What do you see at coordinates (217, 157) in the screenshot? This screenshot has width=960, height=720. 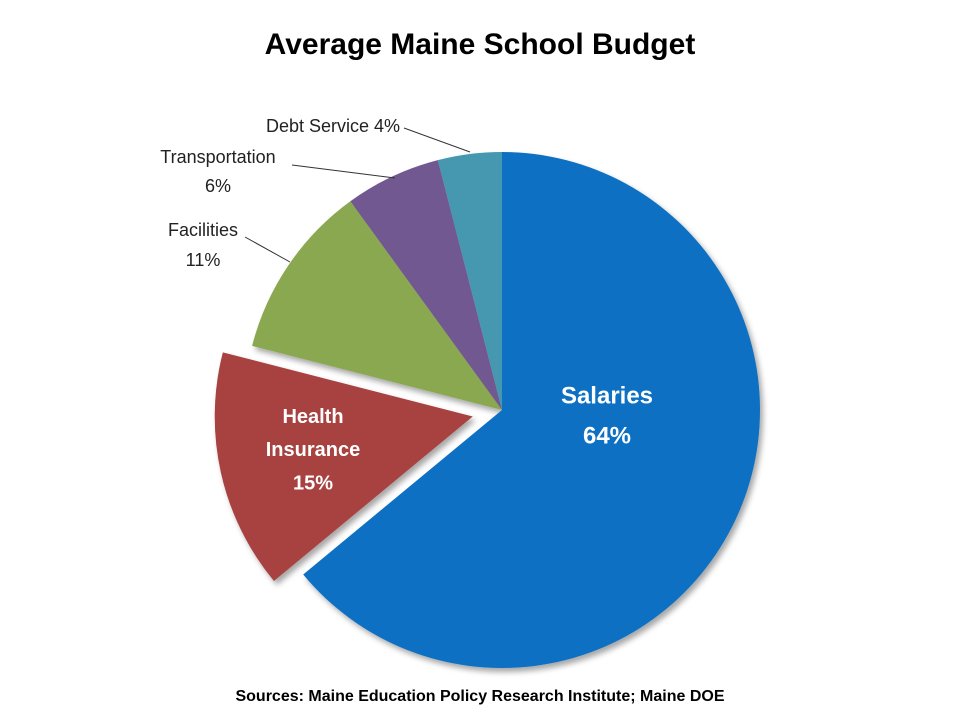 I see `category-label: Transportation` at bounding box center [217, 157].